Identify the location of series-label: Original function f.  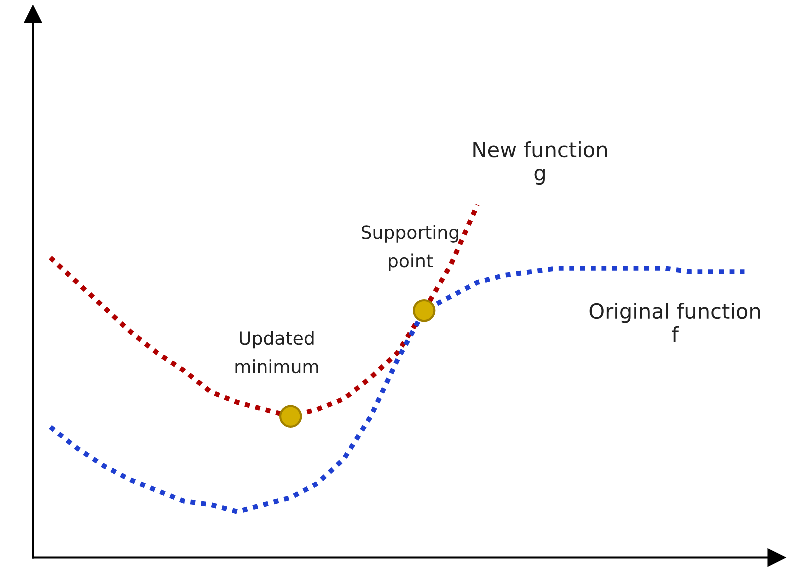
(675, 322).